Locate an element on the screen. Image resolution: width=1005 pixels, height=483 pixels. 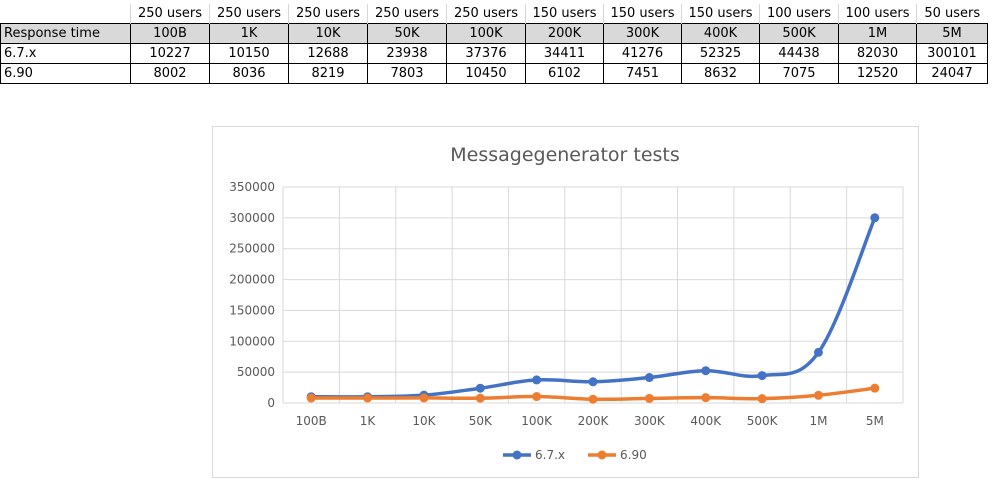
legend-label: 6.7.x is located at coordinates (550, 455).